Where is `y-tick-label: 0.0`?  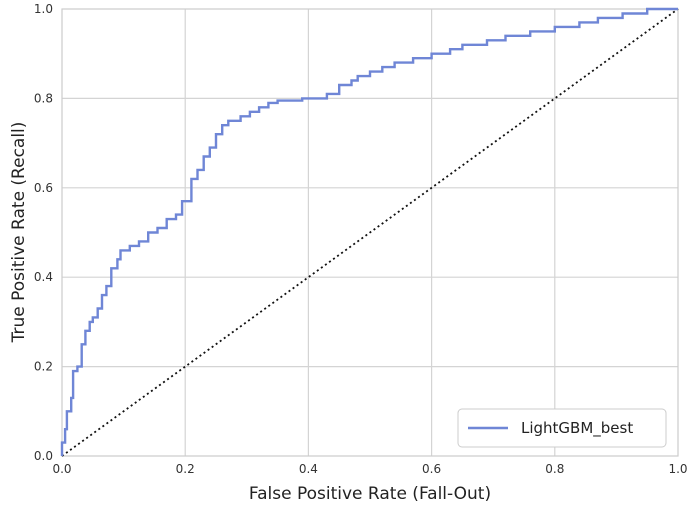 y-tick-label: 0.0 is located at coordinates (43, 456).